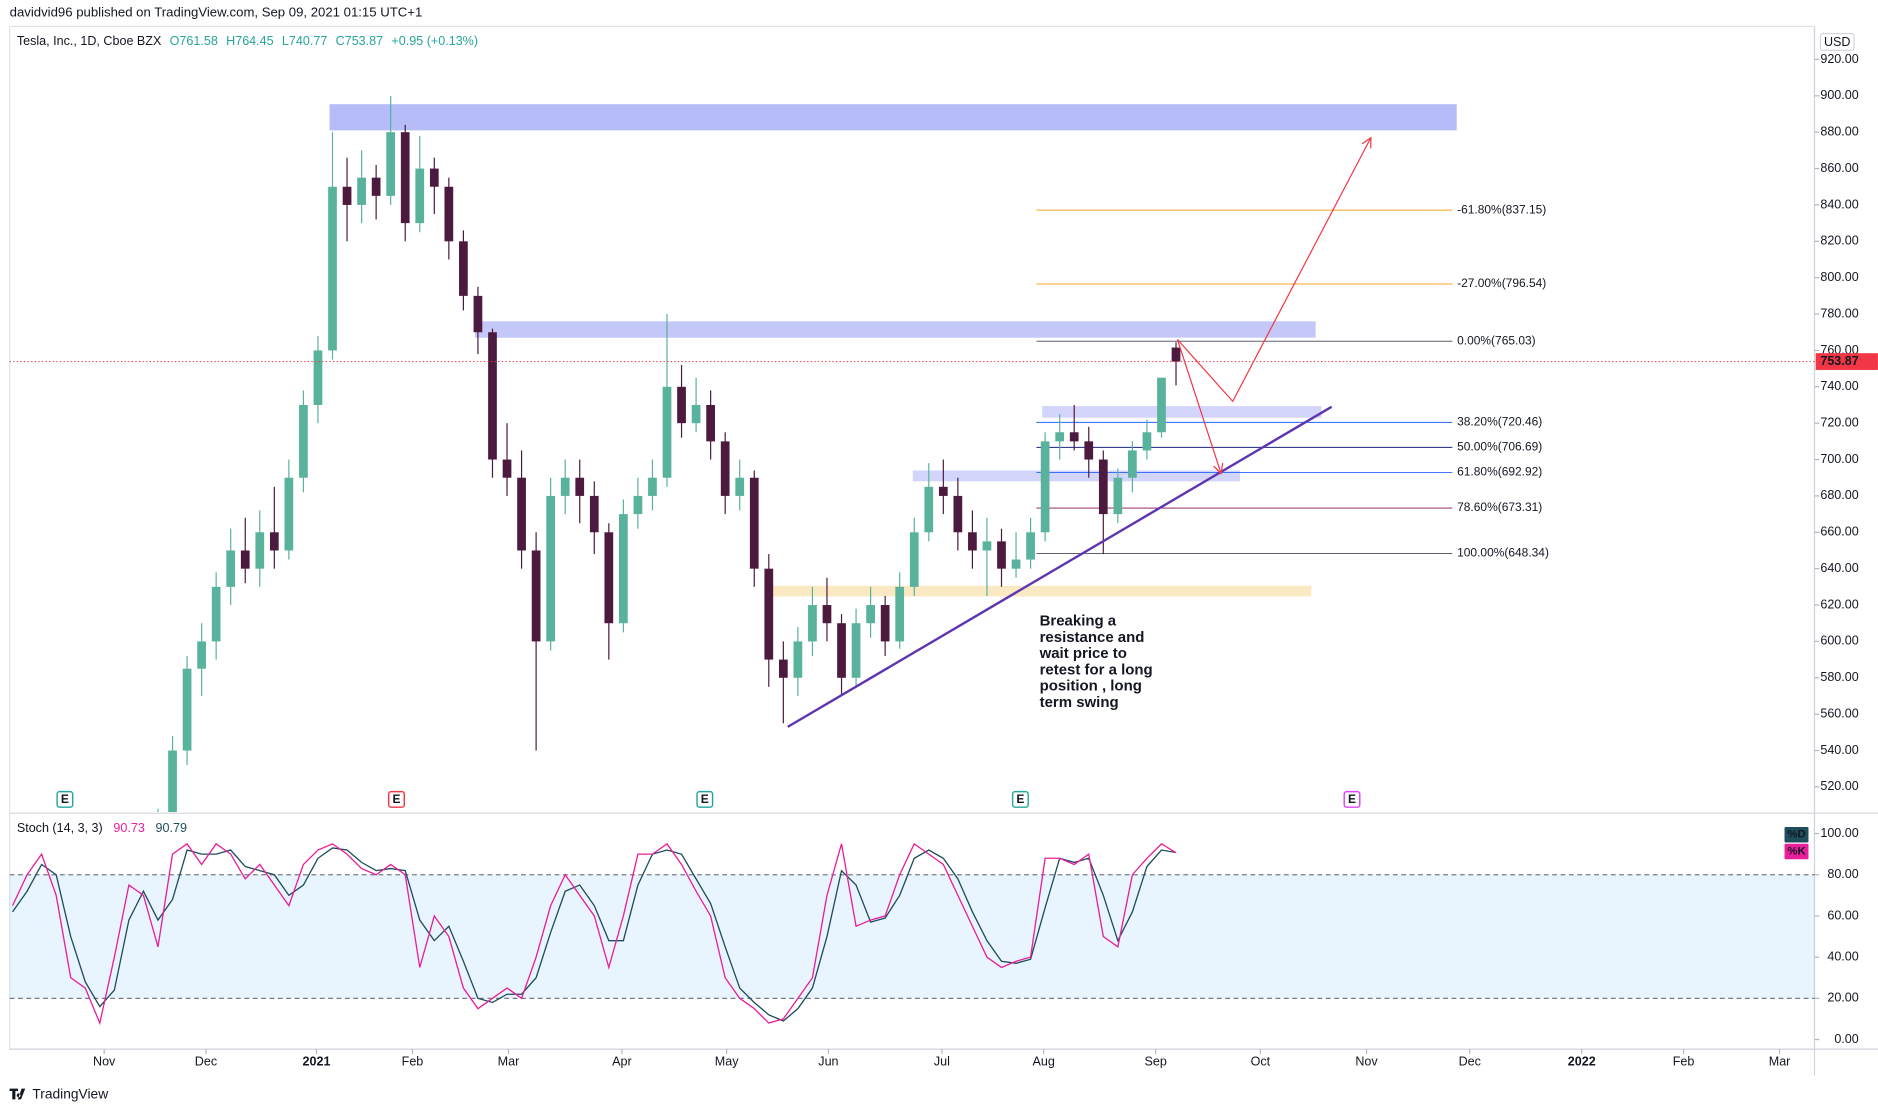 The image size is (1878, 1112). What do you see at coordinates (317, 1062) in the screenshot?
I see `x-tick-label: 2021` at bounding box center [317, 1062].